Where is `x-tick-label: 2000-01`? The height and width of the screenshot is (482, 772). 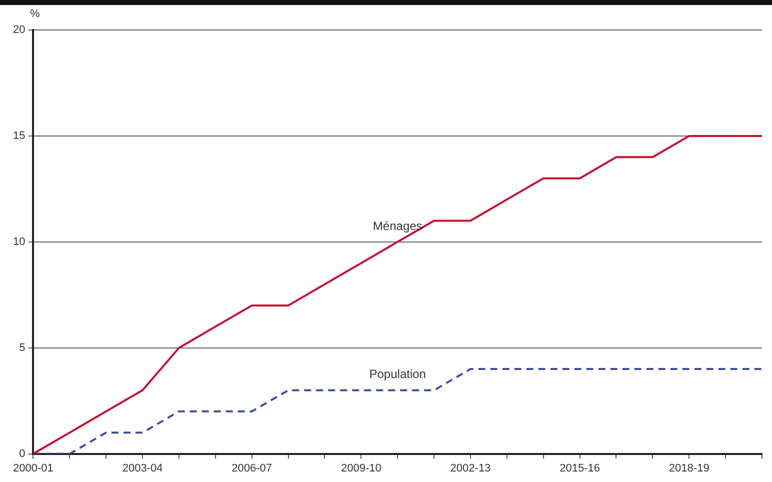
x-tick-label: 2000-01 is located at coordinates (33, 468).